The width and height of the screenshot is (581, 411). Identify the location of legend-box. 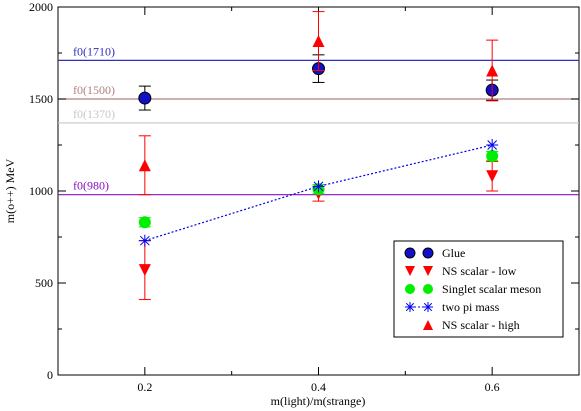
(478, 289).